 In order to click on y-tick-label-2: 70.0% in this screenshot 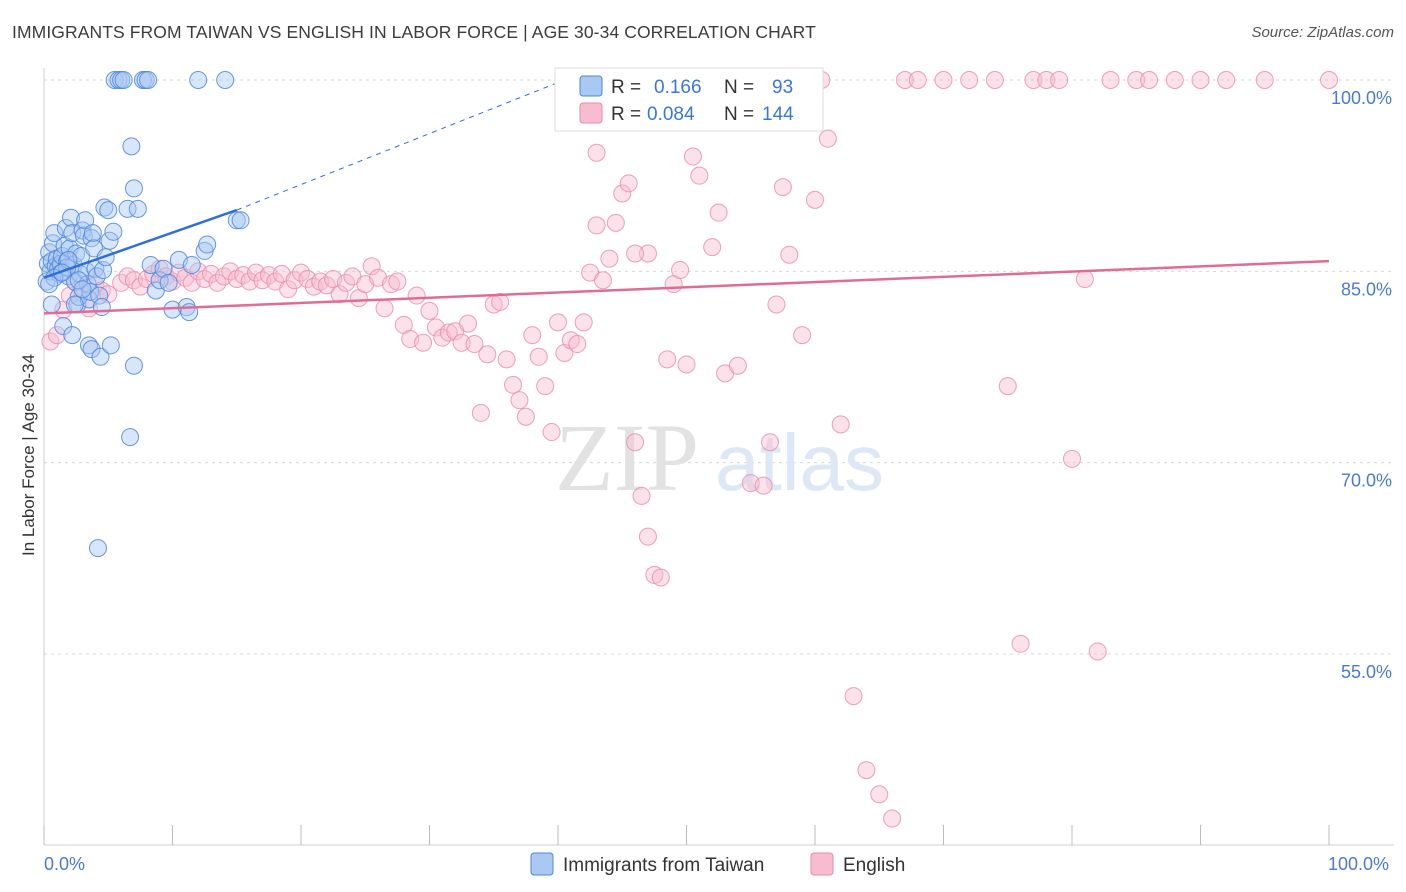, I will do `click(1366, 481)`.